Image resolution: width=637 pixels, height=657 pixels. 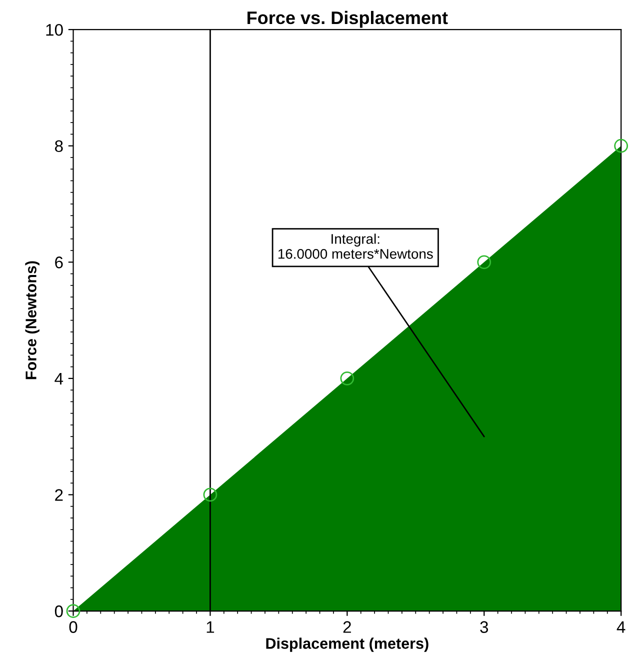 I want to click on y-tick-label: 10, so click(x=54, y=30).